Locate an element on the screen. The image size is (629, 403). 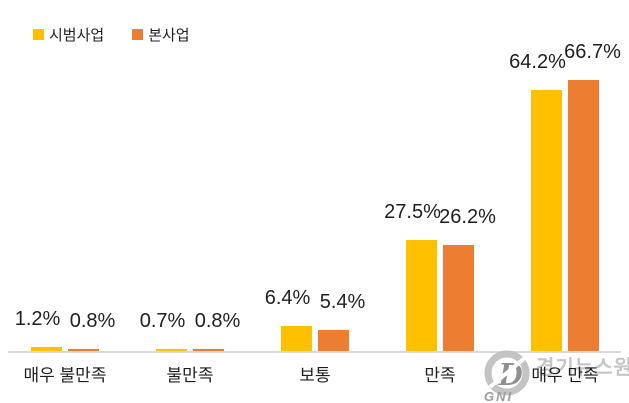
watermark-name: 경기뉴스원 is located at coordinates (582, 368).